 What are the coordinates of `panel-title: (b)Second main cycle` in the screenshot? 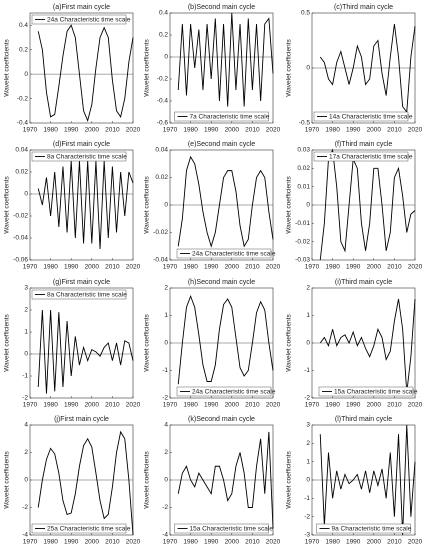 It's located at (221, 7).